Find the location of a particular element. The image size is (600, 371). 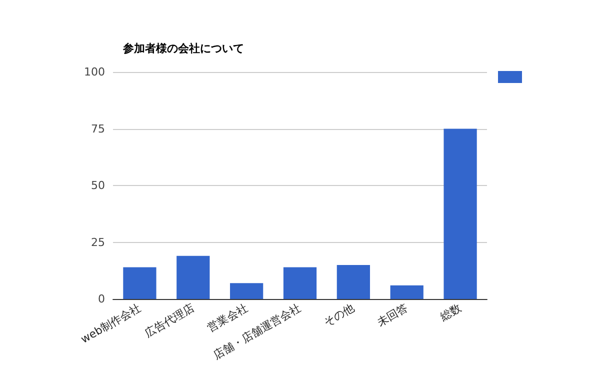

y-tick-label: 25 is located at coordinates (98, 242).